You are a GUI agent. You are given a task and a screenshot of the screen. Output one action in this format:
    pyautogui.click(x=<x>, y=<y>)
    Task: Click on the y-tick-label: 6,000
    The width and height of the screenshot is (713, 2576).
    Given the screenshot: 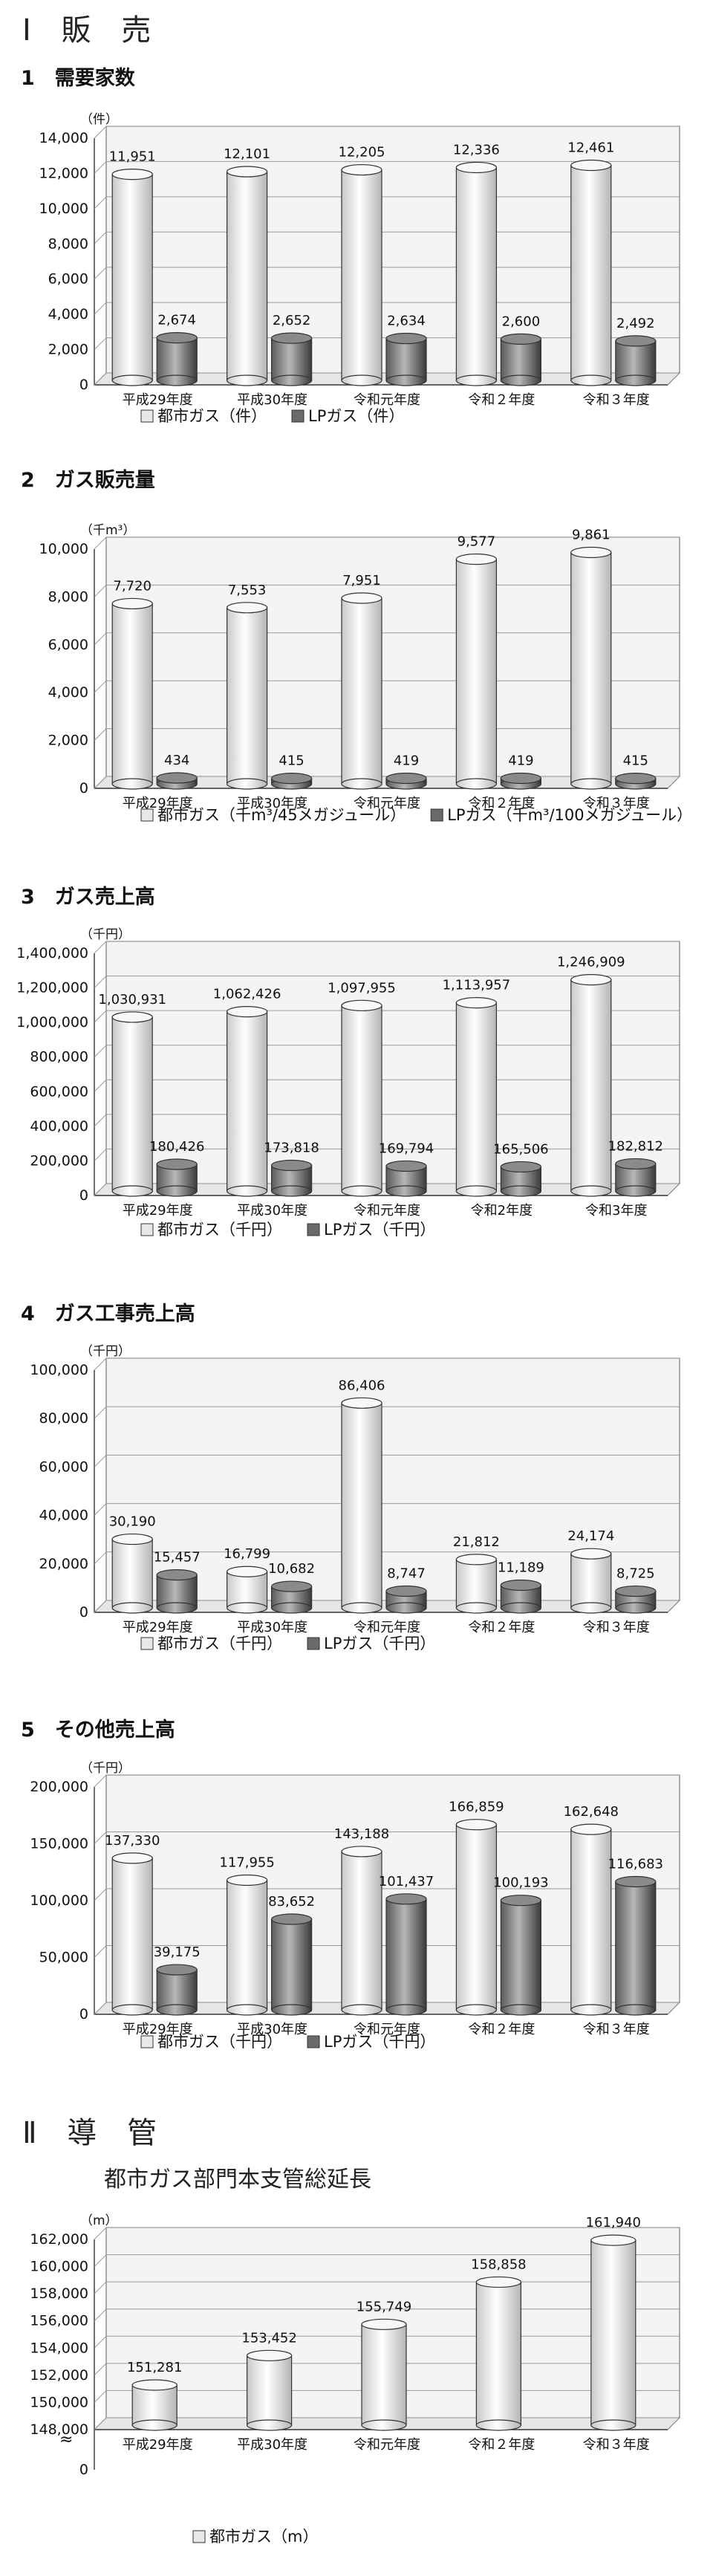 What is the action you would take?
    pyautogui.click(x=68, y=279)
    